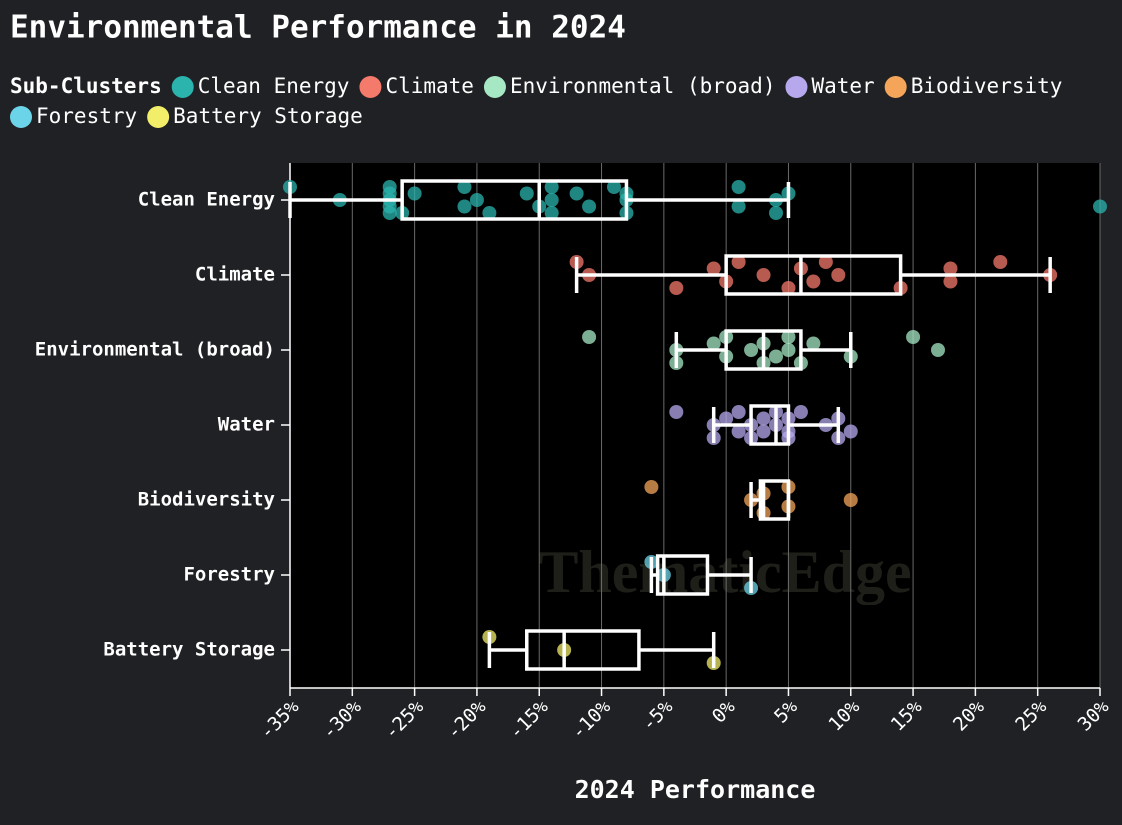  Describe the element at coordinates (235, 275) in the screenshot. I see `y-tick-label: Climate` at that location.